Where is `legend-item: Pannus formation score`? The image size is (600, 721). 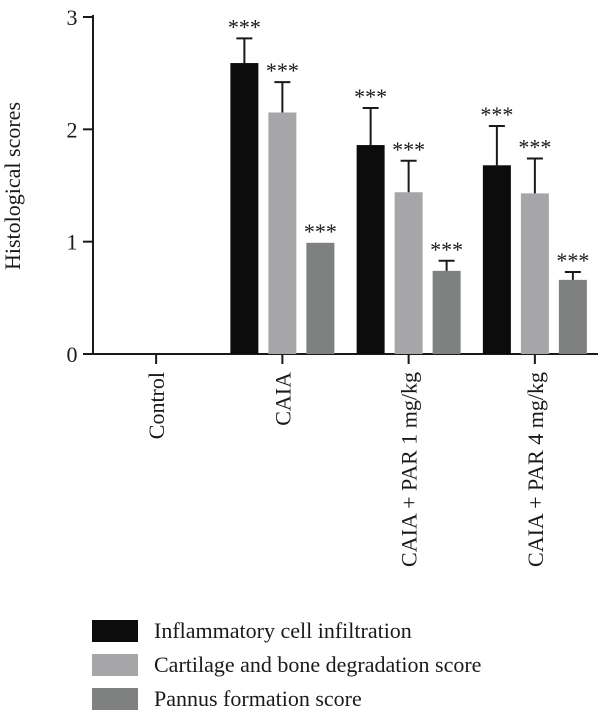 legend-item: Pannus formation score is located at coordinates (342, 699).